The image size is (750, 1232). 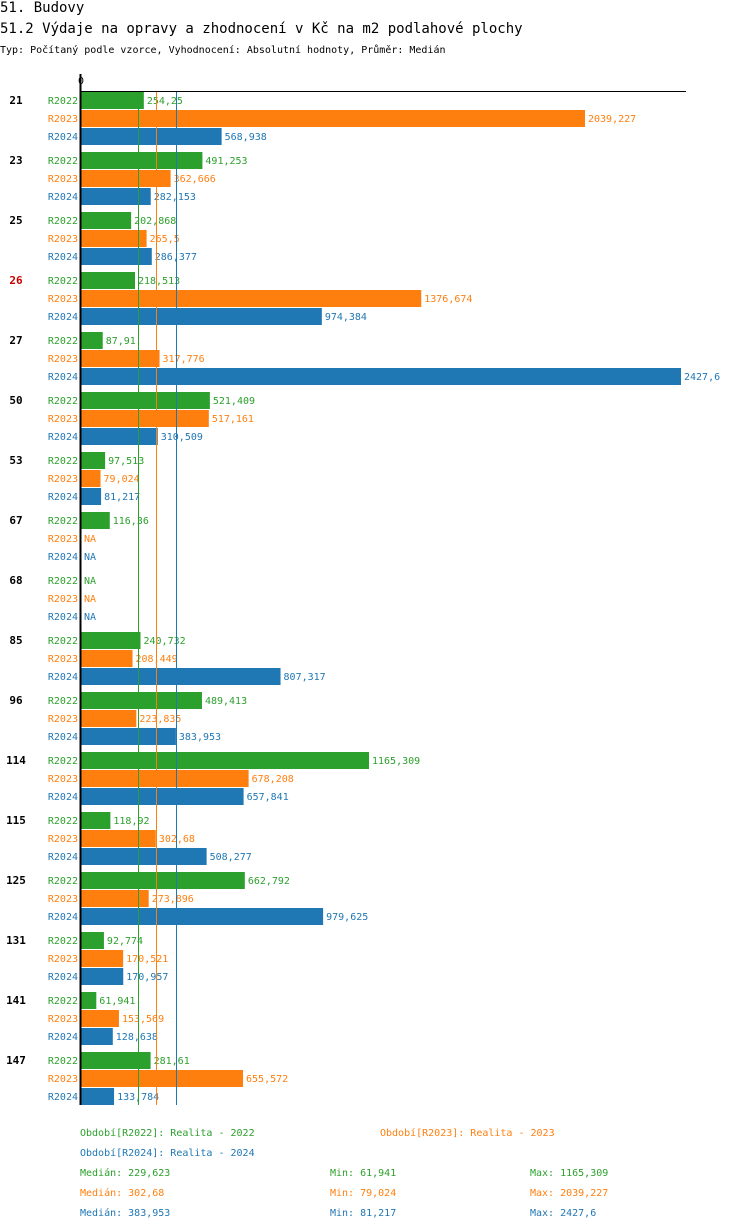 What do you see at coordinates (131, 521) in the screenshot?
I see `bar-value-label: 116,36` at bounding box center [131, 521].